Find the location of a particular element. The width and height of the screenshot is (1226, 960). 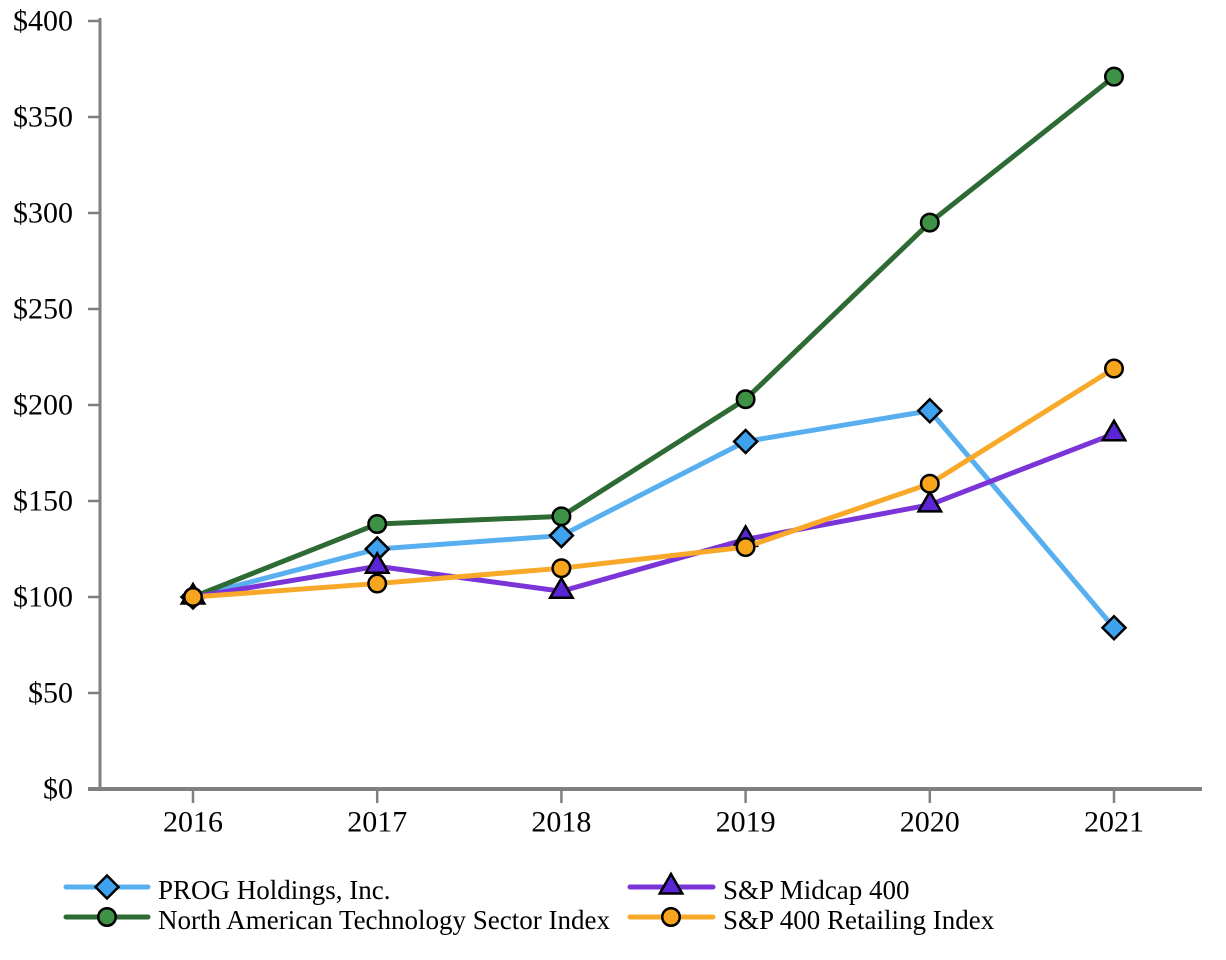

x-tick-label: 2021 is located at coordinates (1114, 822).